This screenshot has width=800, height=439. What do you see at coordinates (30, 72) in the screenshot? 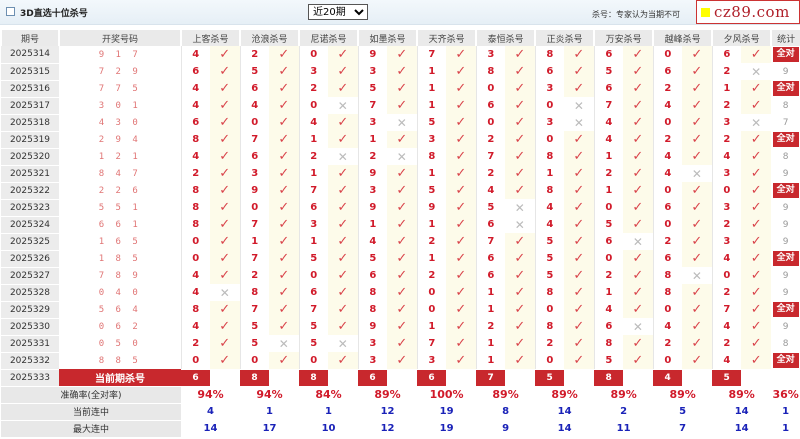
I see `period-cell: 2025315` at bounding box center [30, 72].